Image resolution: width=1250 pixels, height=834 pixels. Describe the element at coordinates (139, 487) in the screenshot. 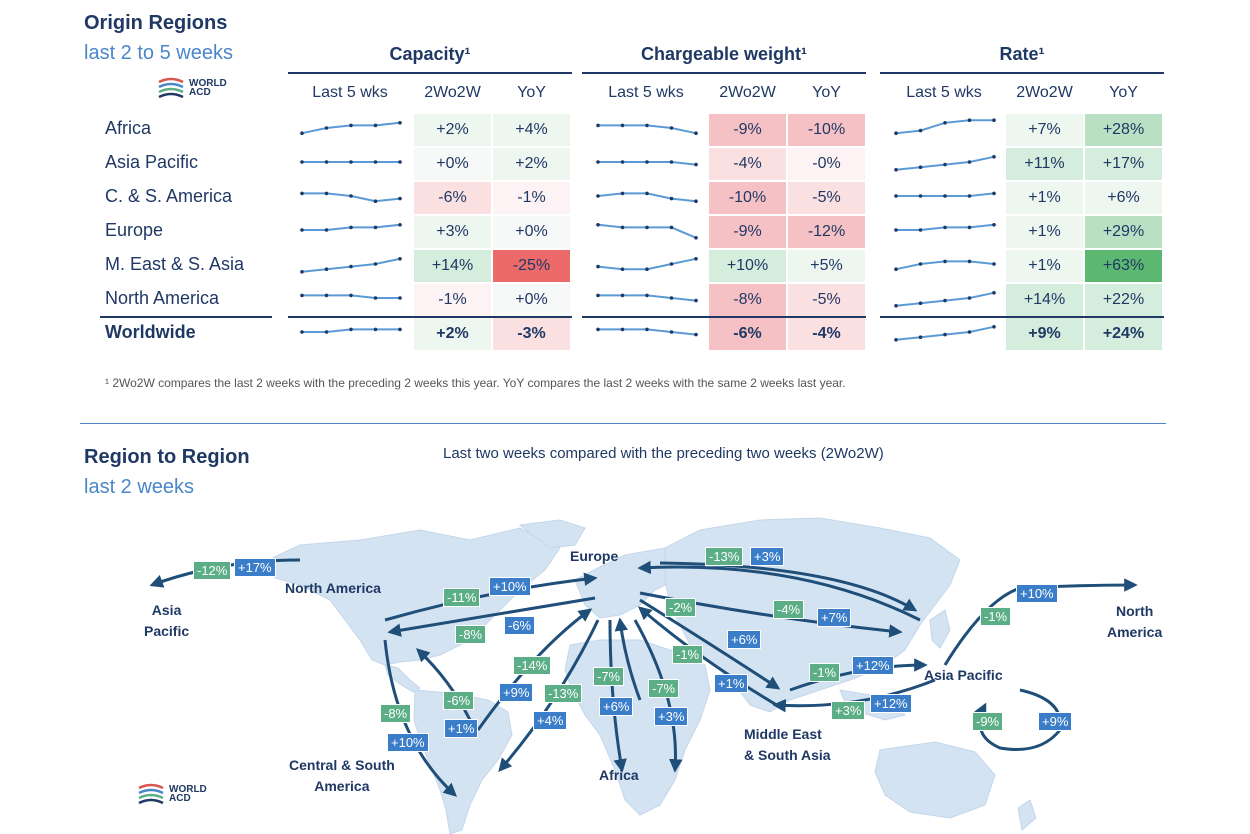

I see `r2r-subtitle: last 2 weeks` at that location.